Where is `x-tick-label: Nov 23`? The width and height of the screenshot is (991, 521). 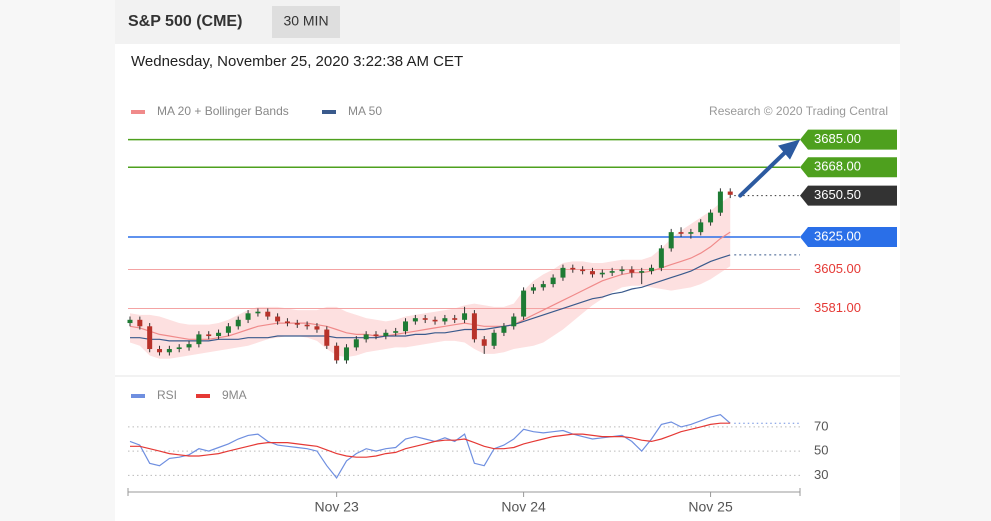
x-tick-label: Nov 23 is located at coordinates (336, 507).